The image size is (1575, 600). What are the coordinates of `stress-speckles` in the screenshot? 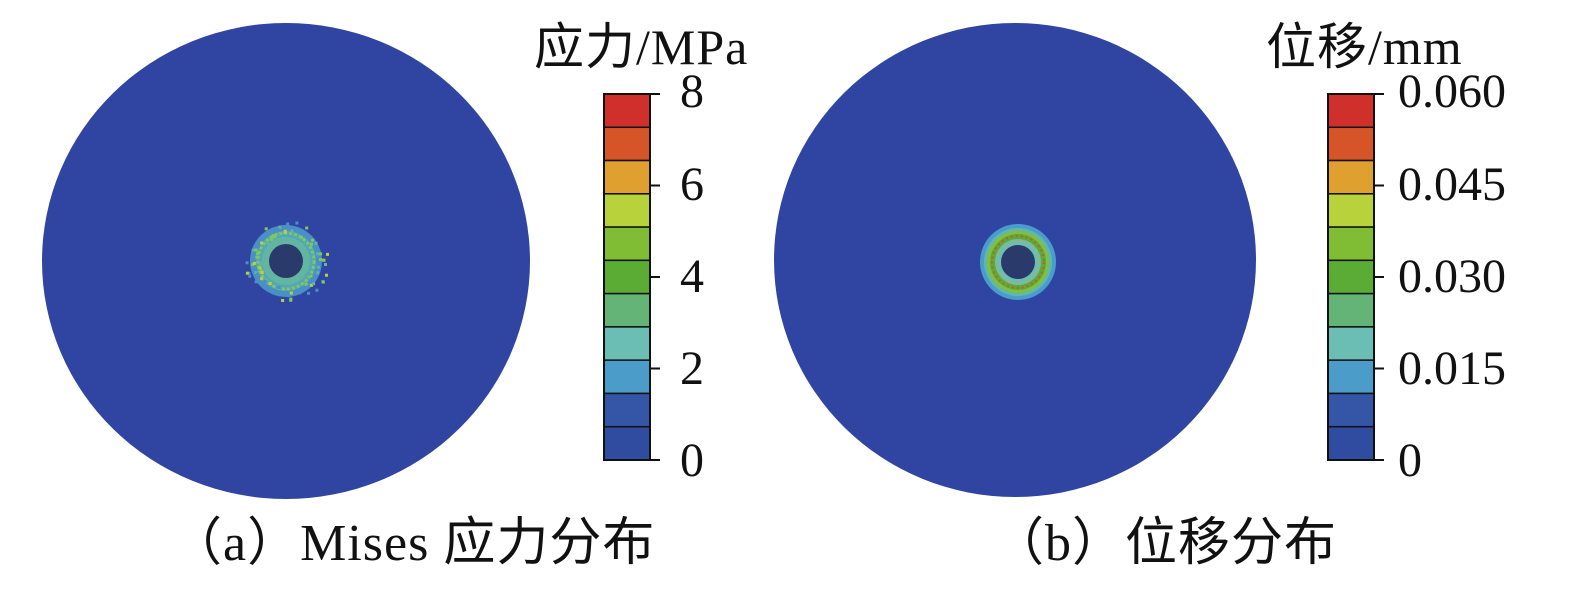 It's located at (287, 261).